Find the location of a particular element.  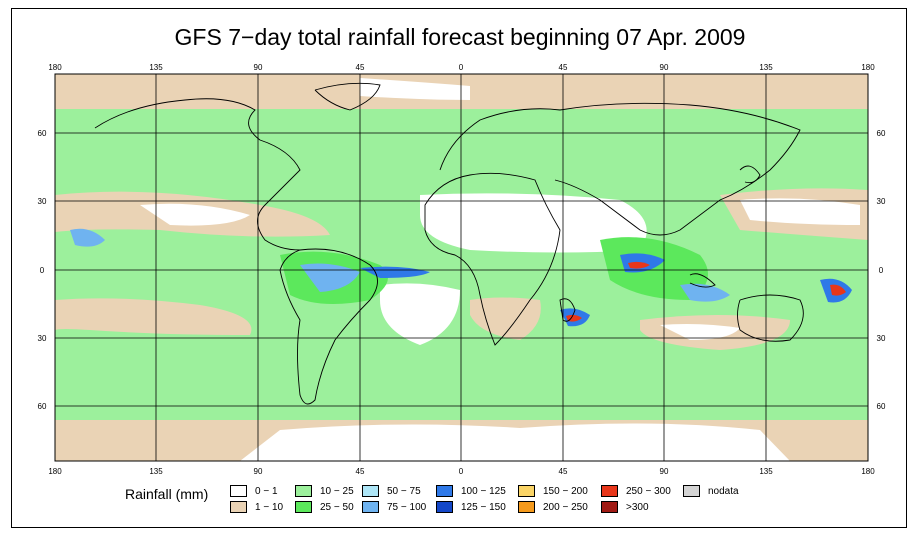

legend-item: 1 − 10 is located at coordinates (256, 507).